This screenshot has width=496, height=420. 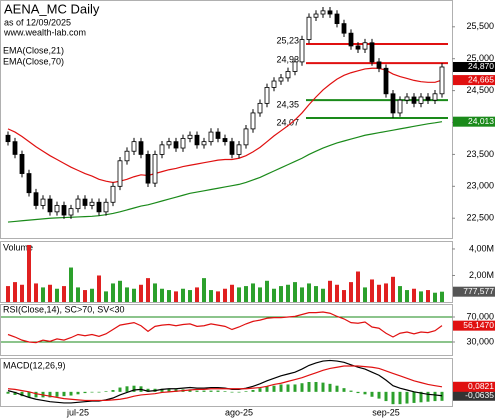 I want to click on legend-label: EMA(Close,21), so click(x=33, y=50).